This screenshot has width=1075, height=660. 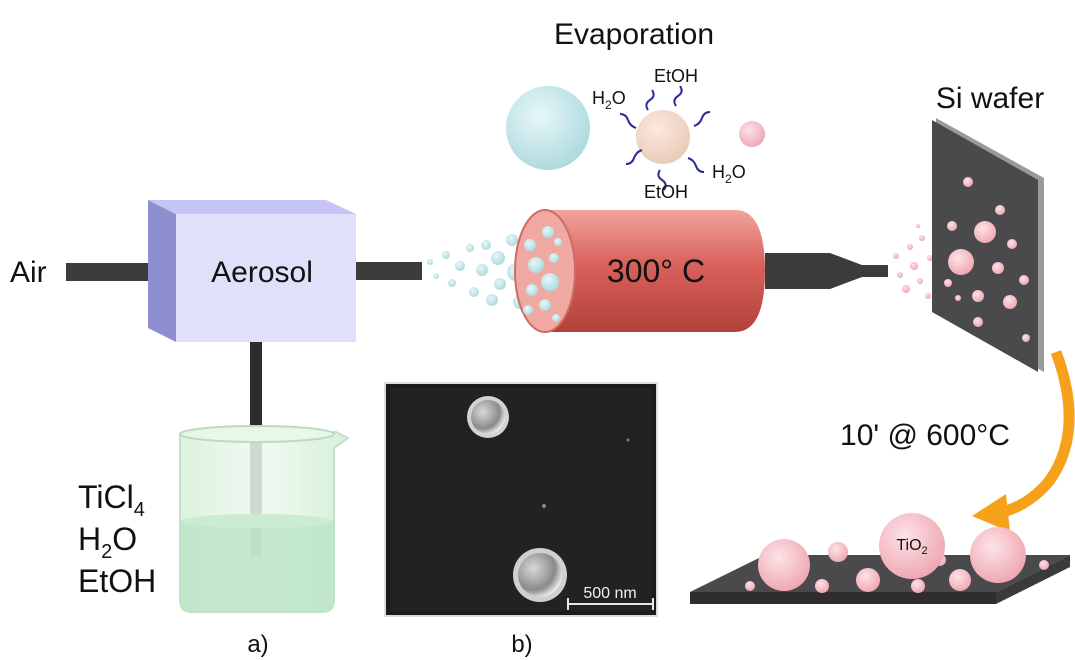 I want to click on initial-droplet, so click(x=548, y=128).